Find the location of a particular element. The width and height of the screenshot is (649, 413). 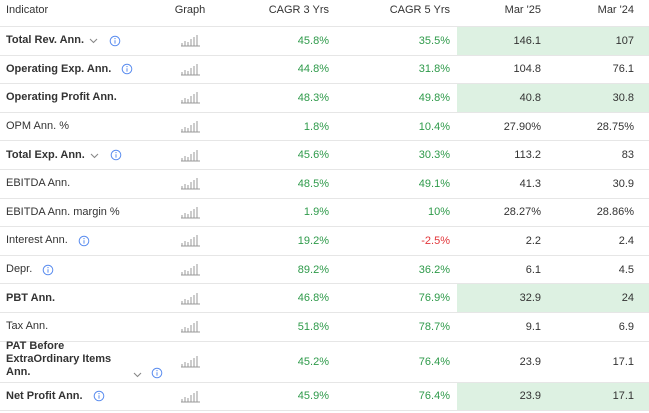

period-value: 76.1 is located at coordinates (623, 69).